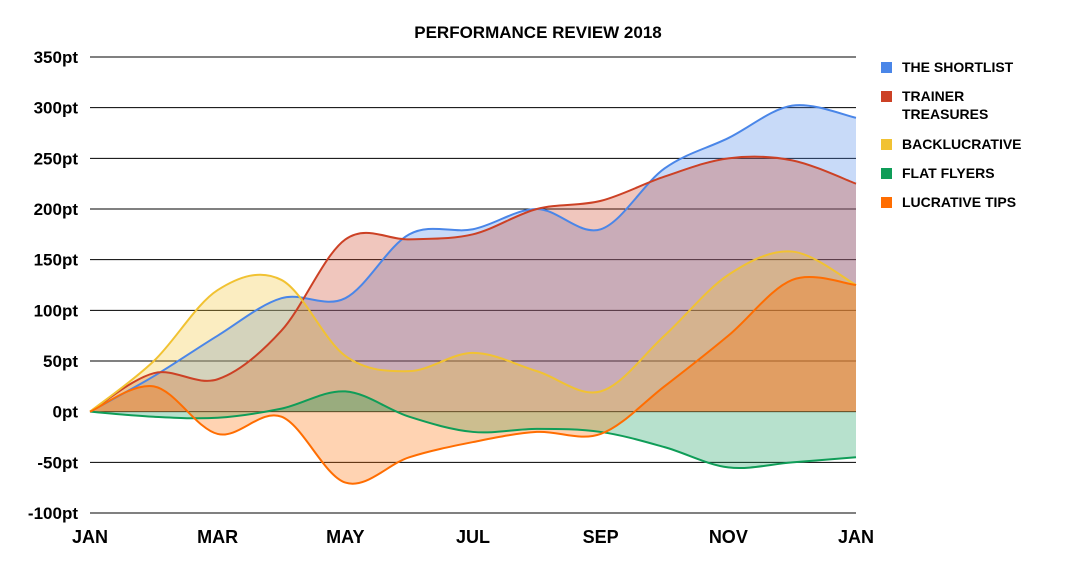 This screenshot has height=563, width=1073. I want to click on y-tick-label: 200pt, so click(56, 209).